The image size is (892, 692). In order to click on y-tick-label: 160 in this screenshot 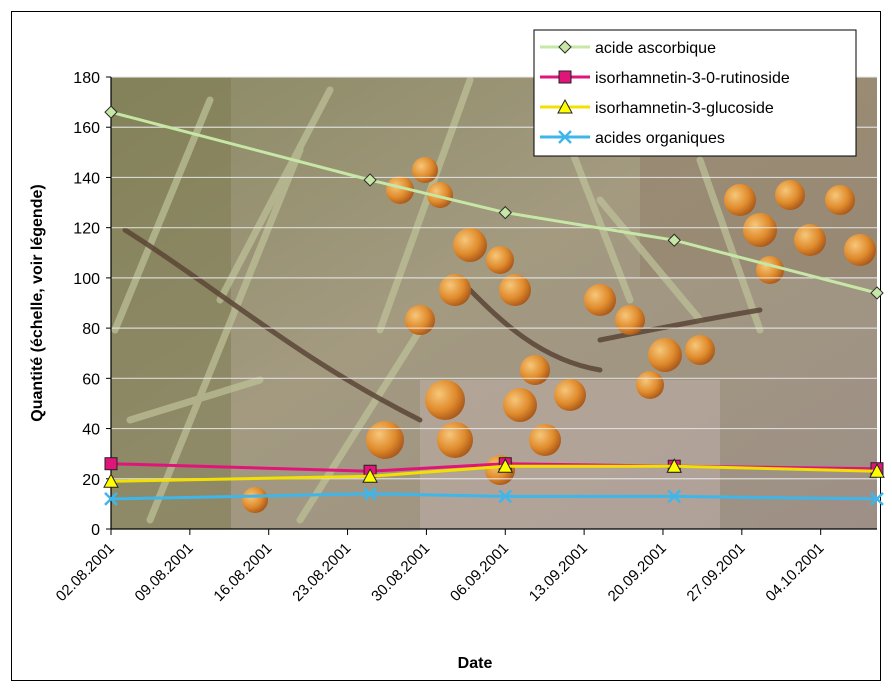, I will do `click(86, 128)`.